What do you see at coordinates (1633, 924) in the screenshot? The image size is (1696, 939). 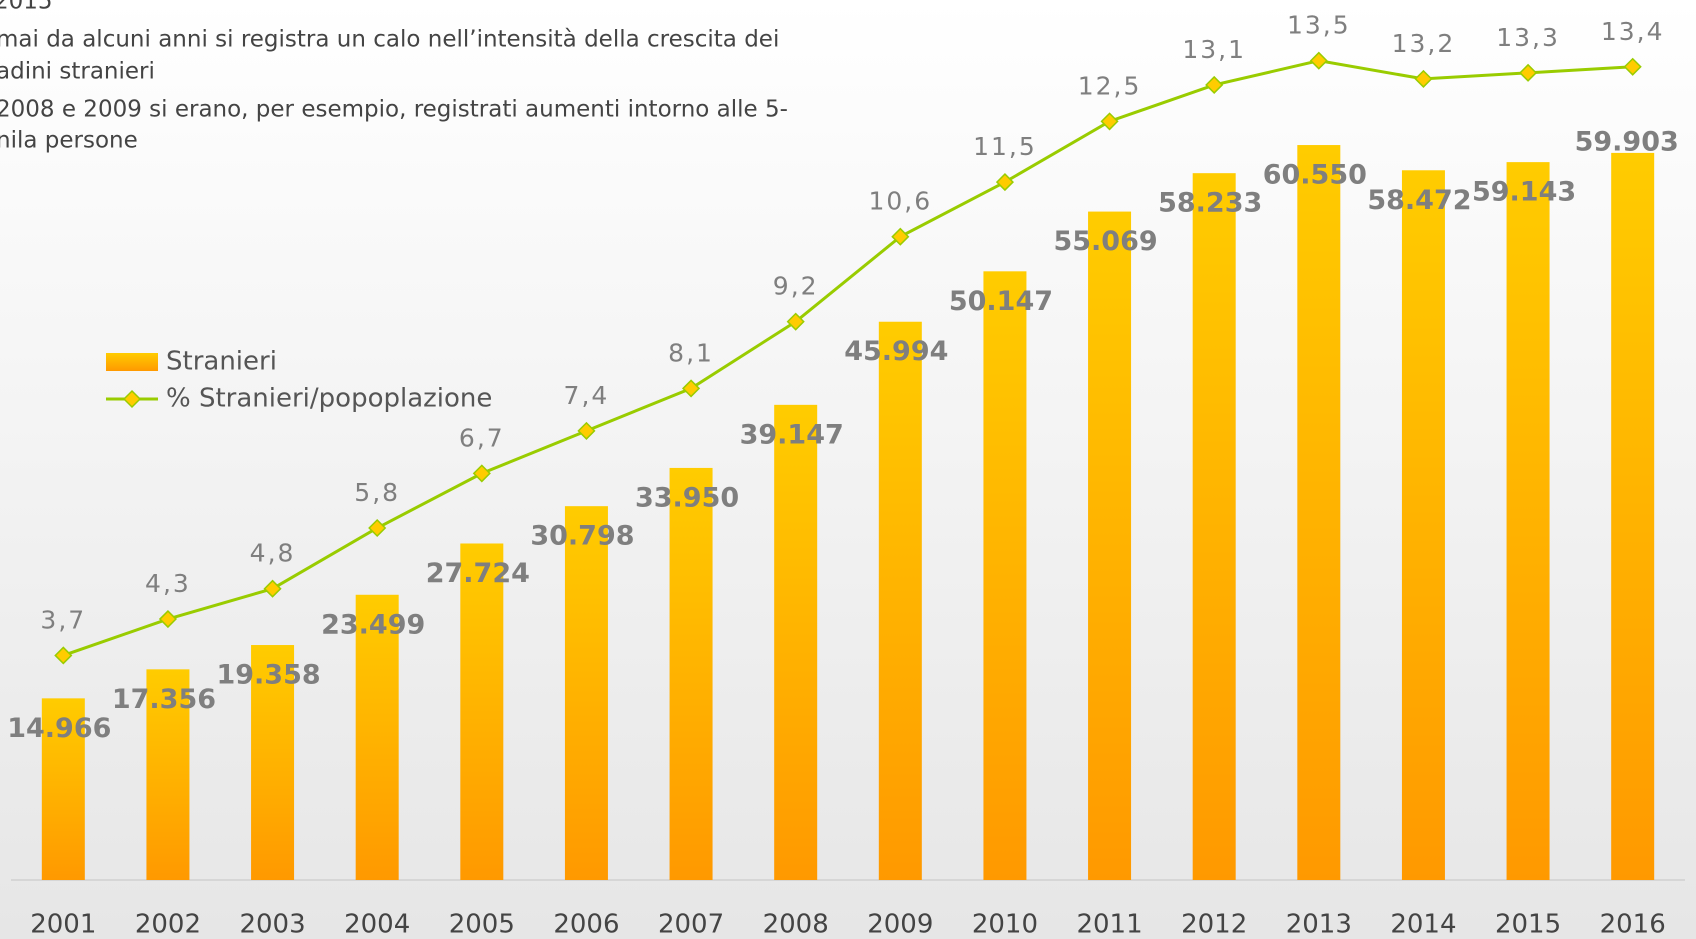 I see `x-tick-label: 2016` at bounding box center [1633, 924].